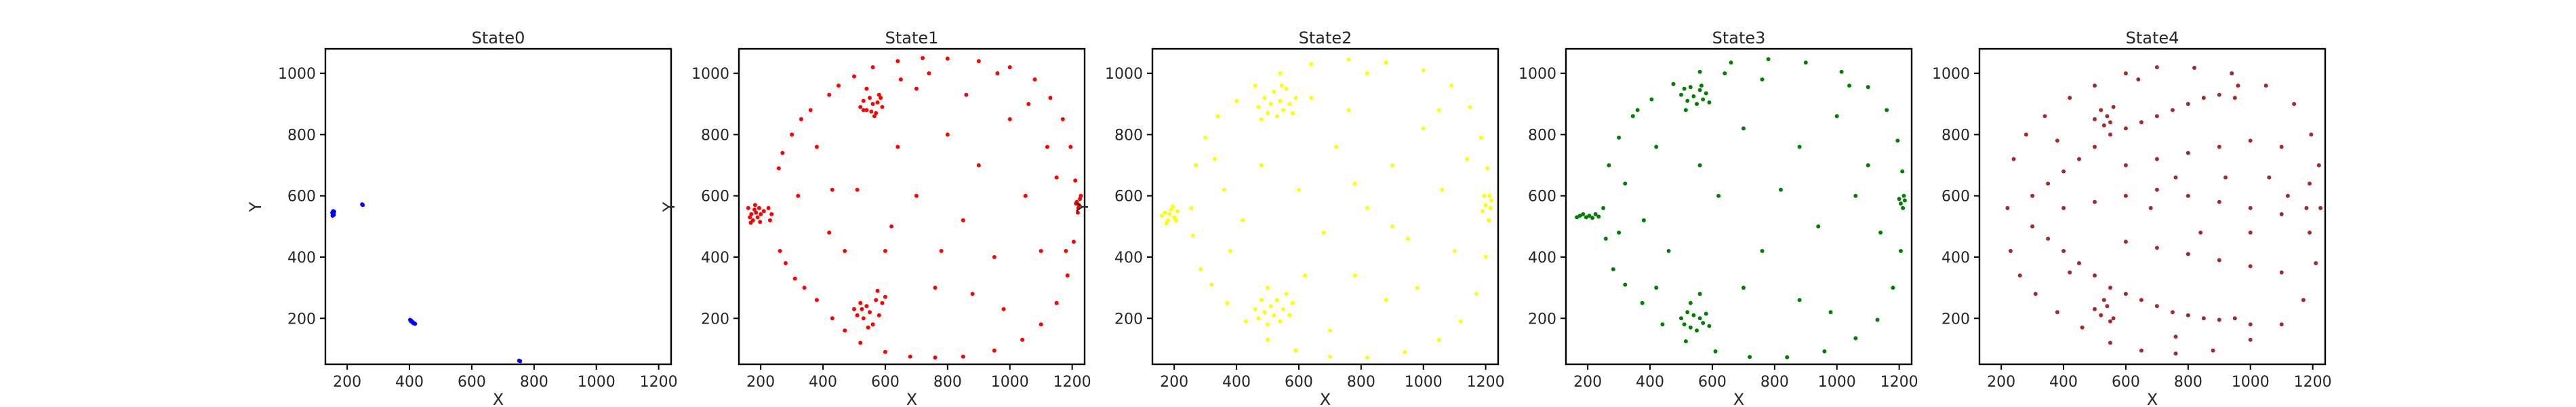 Image resolution: width=2576 pixels, height=407 pixels. What do you see at coordinates (914, 208) in the screenshot?
I see `data-points` at bounding box center [914, 208].